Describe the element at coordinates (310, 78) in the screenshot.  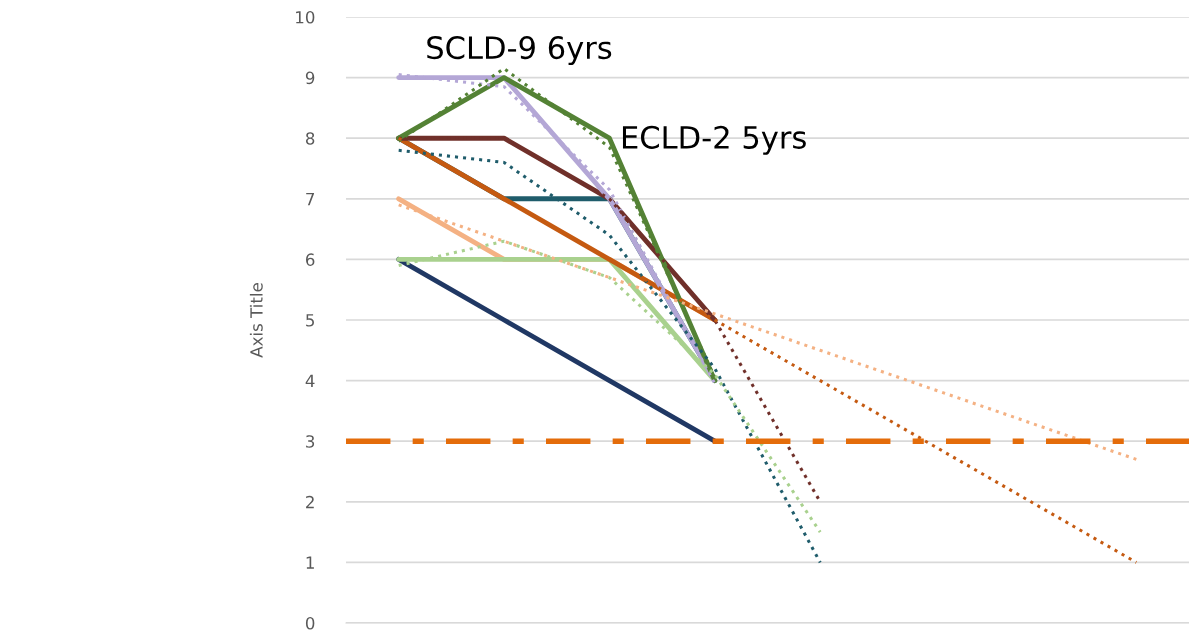
I see `y-tick-label: 9` at that location.